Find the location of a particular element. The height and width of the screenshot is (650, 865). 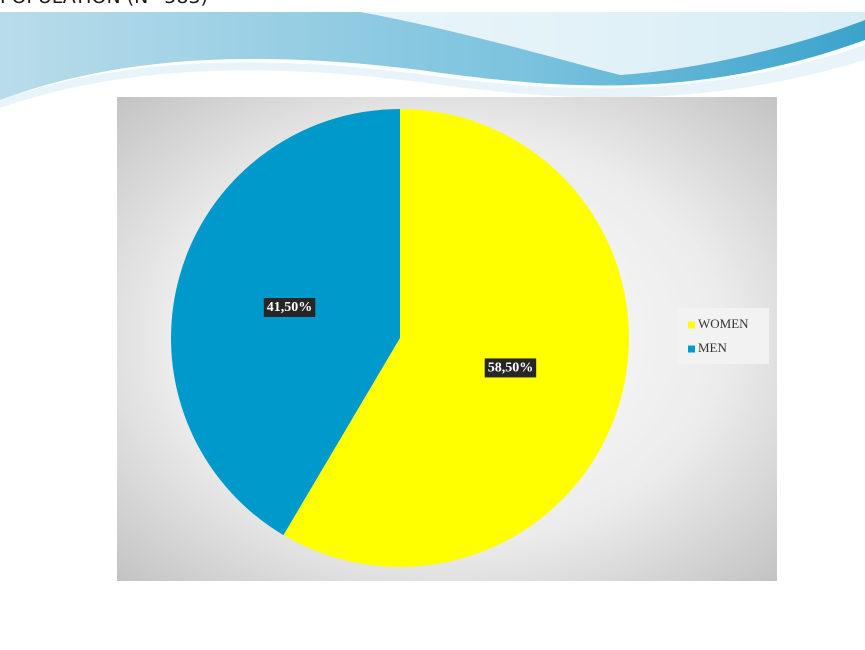

value-label: 41,50% is located at coordinates (290, 307).